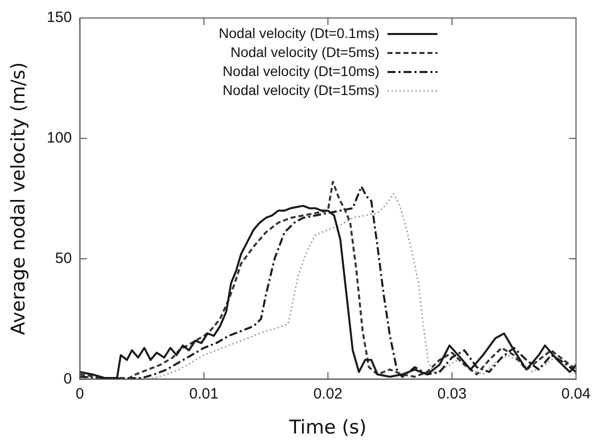  Describe the element at coordinates (328, 393) in the screenshot. I see `x-tick-label: 0.02` at that location.